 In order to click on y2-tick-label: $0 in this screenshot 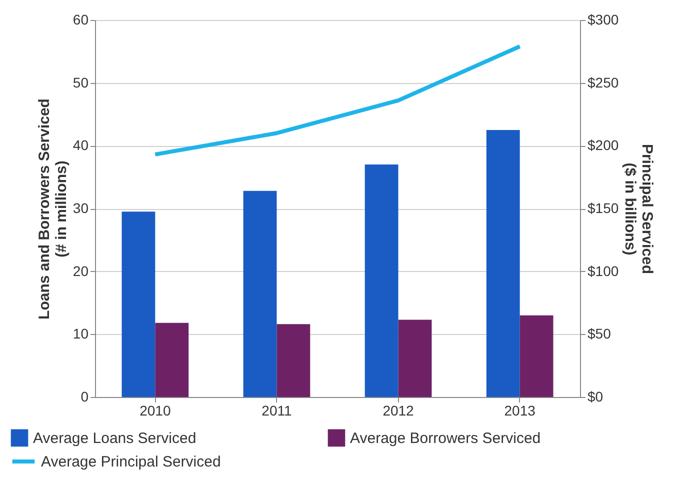, I will do `click(596, 396)`.